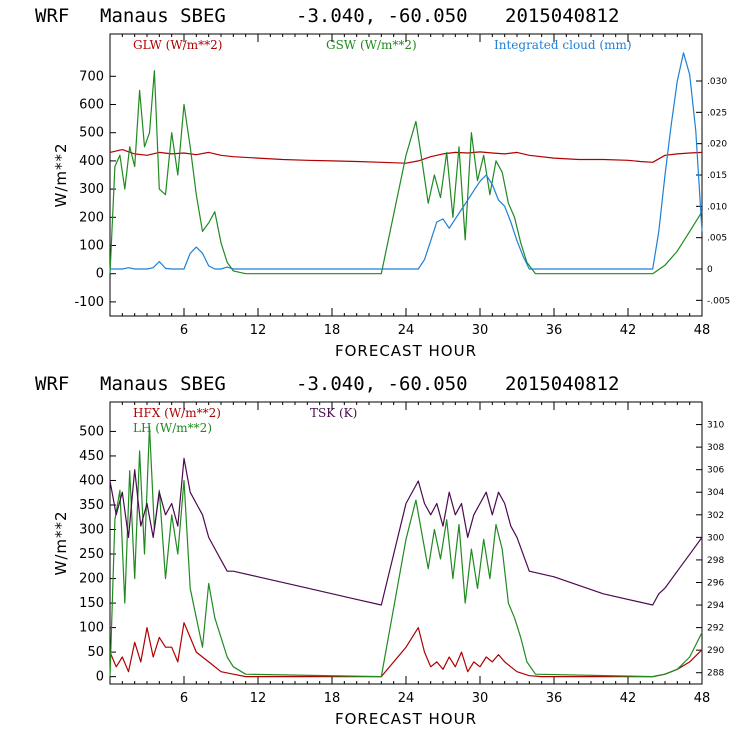 The image size is (740, 740). What do you see at coordinates (371, 45) in the screenshot?
I see `legend-gsw: GSW (W/m**2)` at bounding box center [371, 45].